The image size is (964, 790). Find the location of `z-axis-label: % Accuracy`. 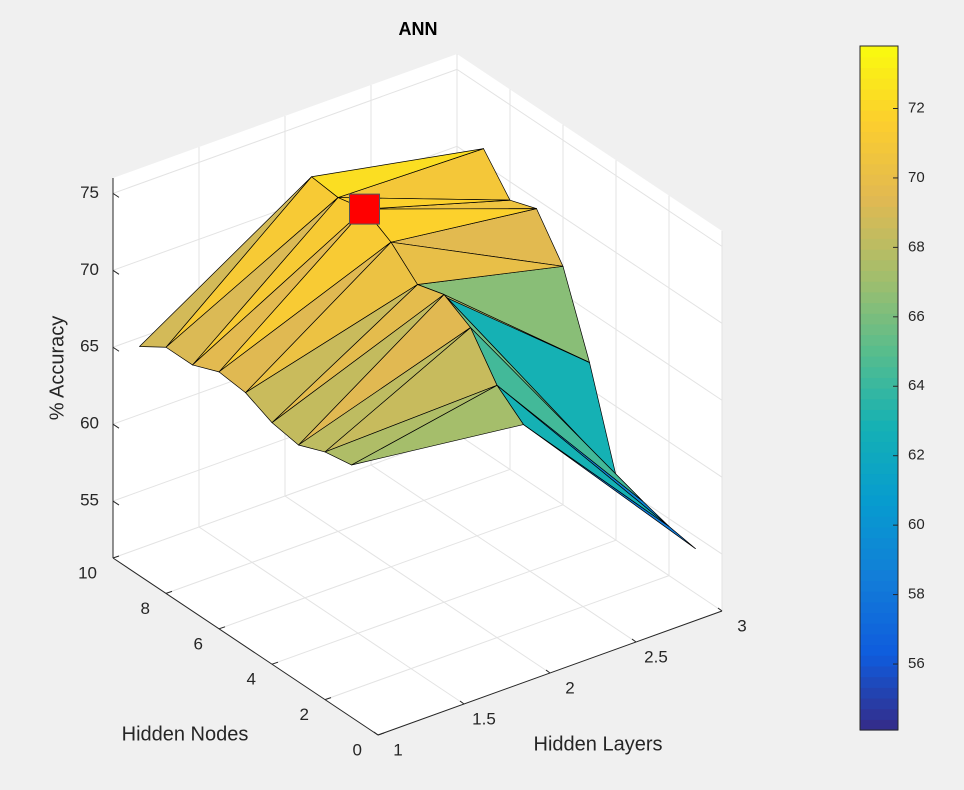

z-axis-label: % Accuracy is located at coordinates (57, 368).